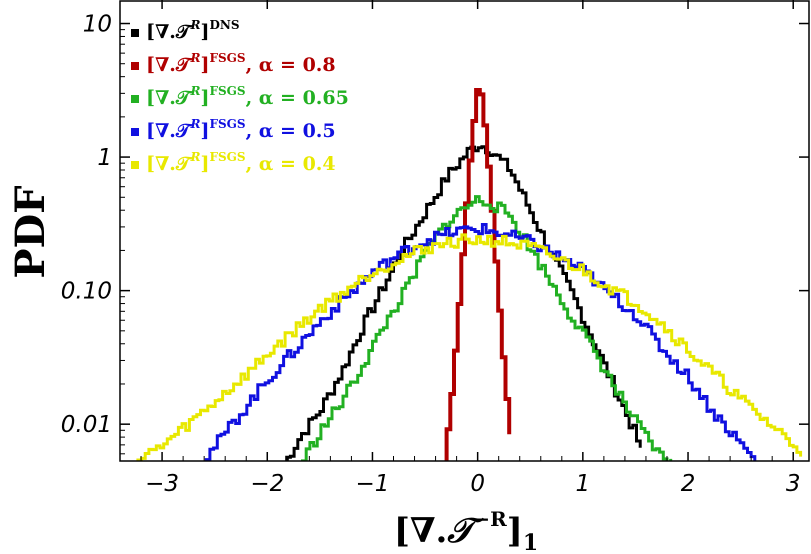  I want to click on x-axis-title-bracket: [∇., so click(421, 531).